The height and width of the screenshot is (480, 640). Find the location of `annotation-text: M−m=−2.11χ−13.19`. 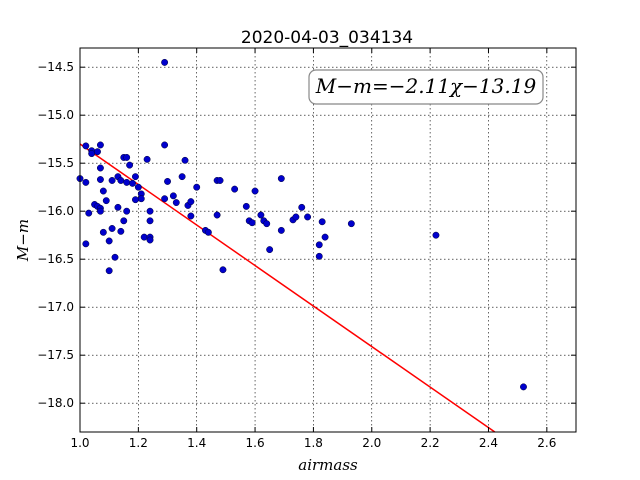

annotation-text: M−m=−2.11χ−13.19 is located at coordinates (426, 86).